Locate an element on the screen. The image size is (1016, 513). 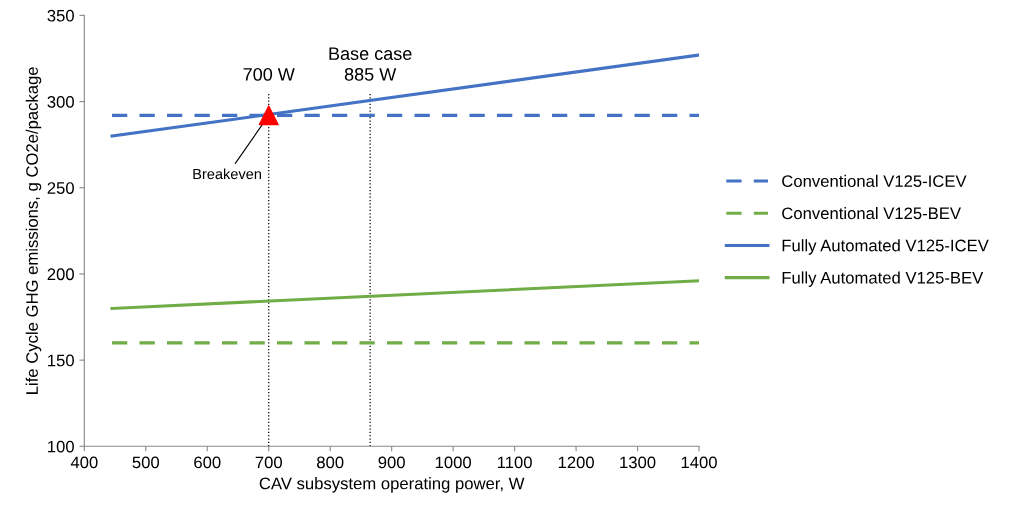
legend-label: Fully Automated V125-BEV is located at coordinates (883, 279).